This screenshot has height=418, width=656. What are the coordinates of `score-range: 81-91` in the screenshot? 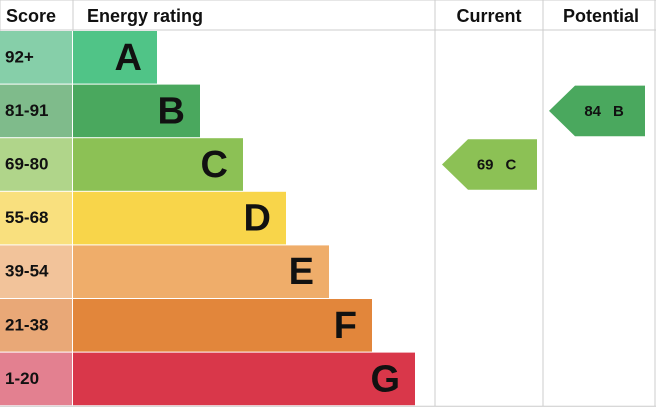 It's located at (26, 110).